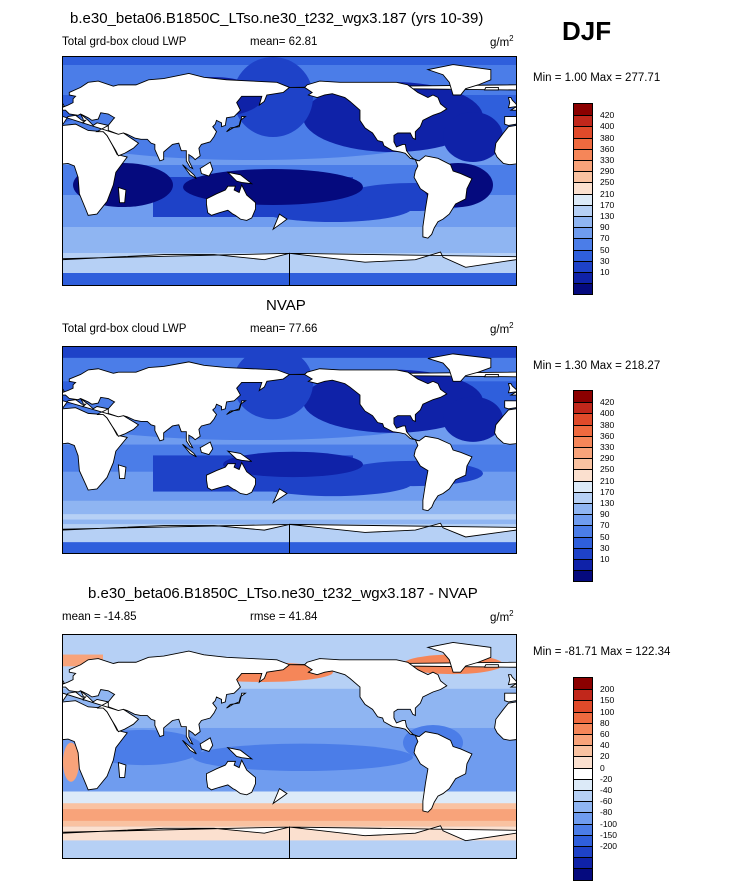 This screenshot has height=881, width=732. I want to click on panel-2-units: g/m2, so click(502, 328).